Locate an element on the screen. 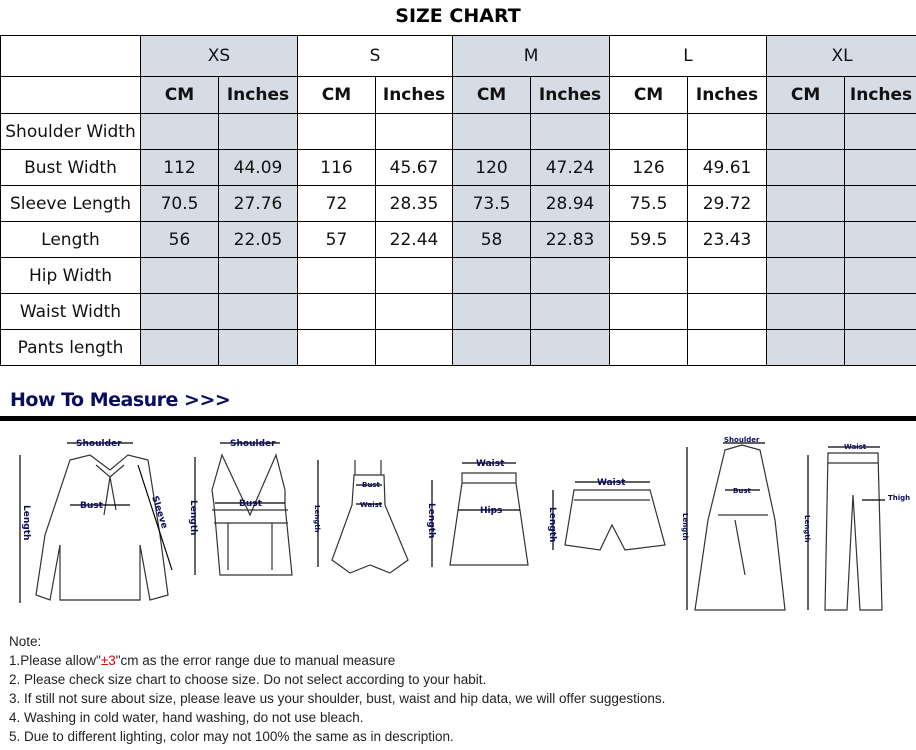  label-hips: Hips is located at coordinates (491, 511).